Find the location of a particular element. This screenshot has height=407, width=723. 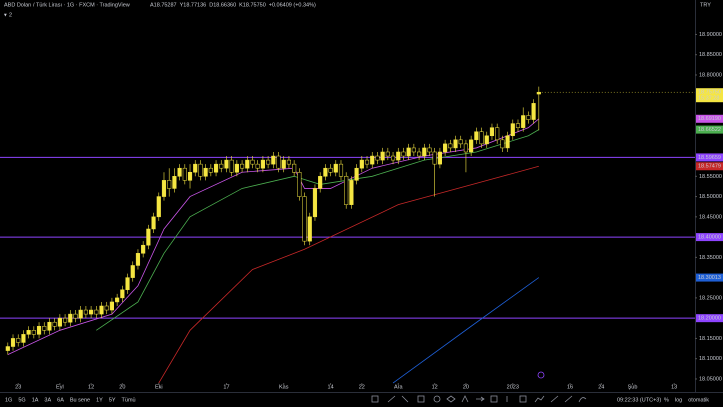

period-button: 1G is located at coordinates (8, 400).